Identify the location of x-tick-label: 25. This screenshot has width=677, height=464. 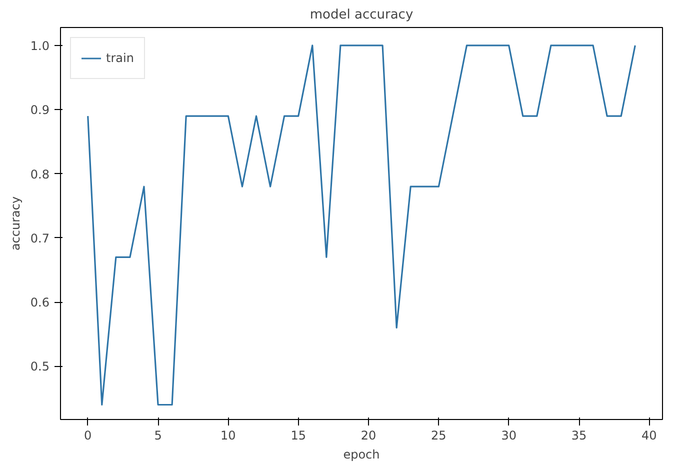
(438, 435).